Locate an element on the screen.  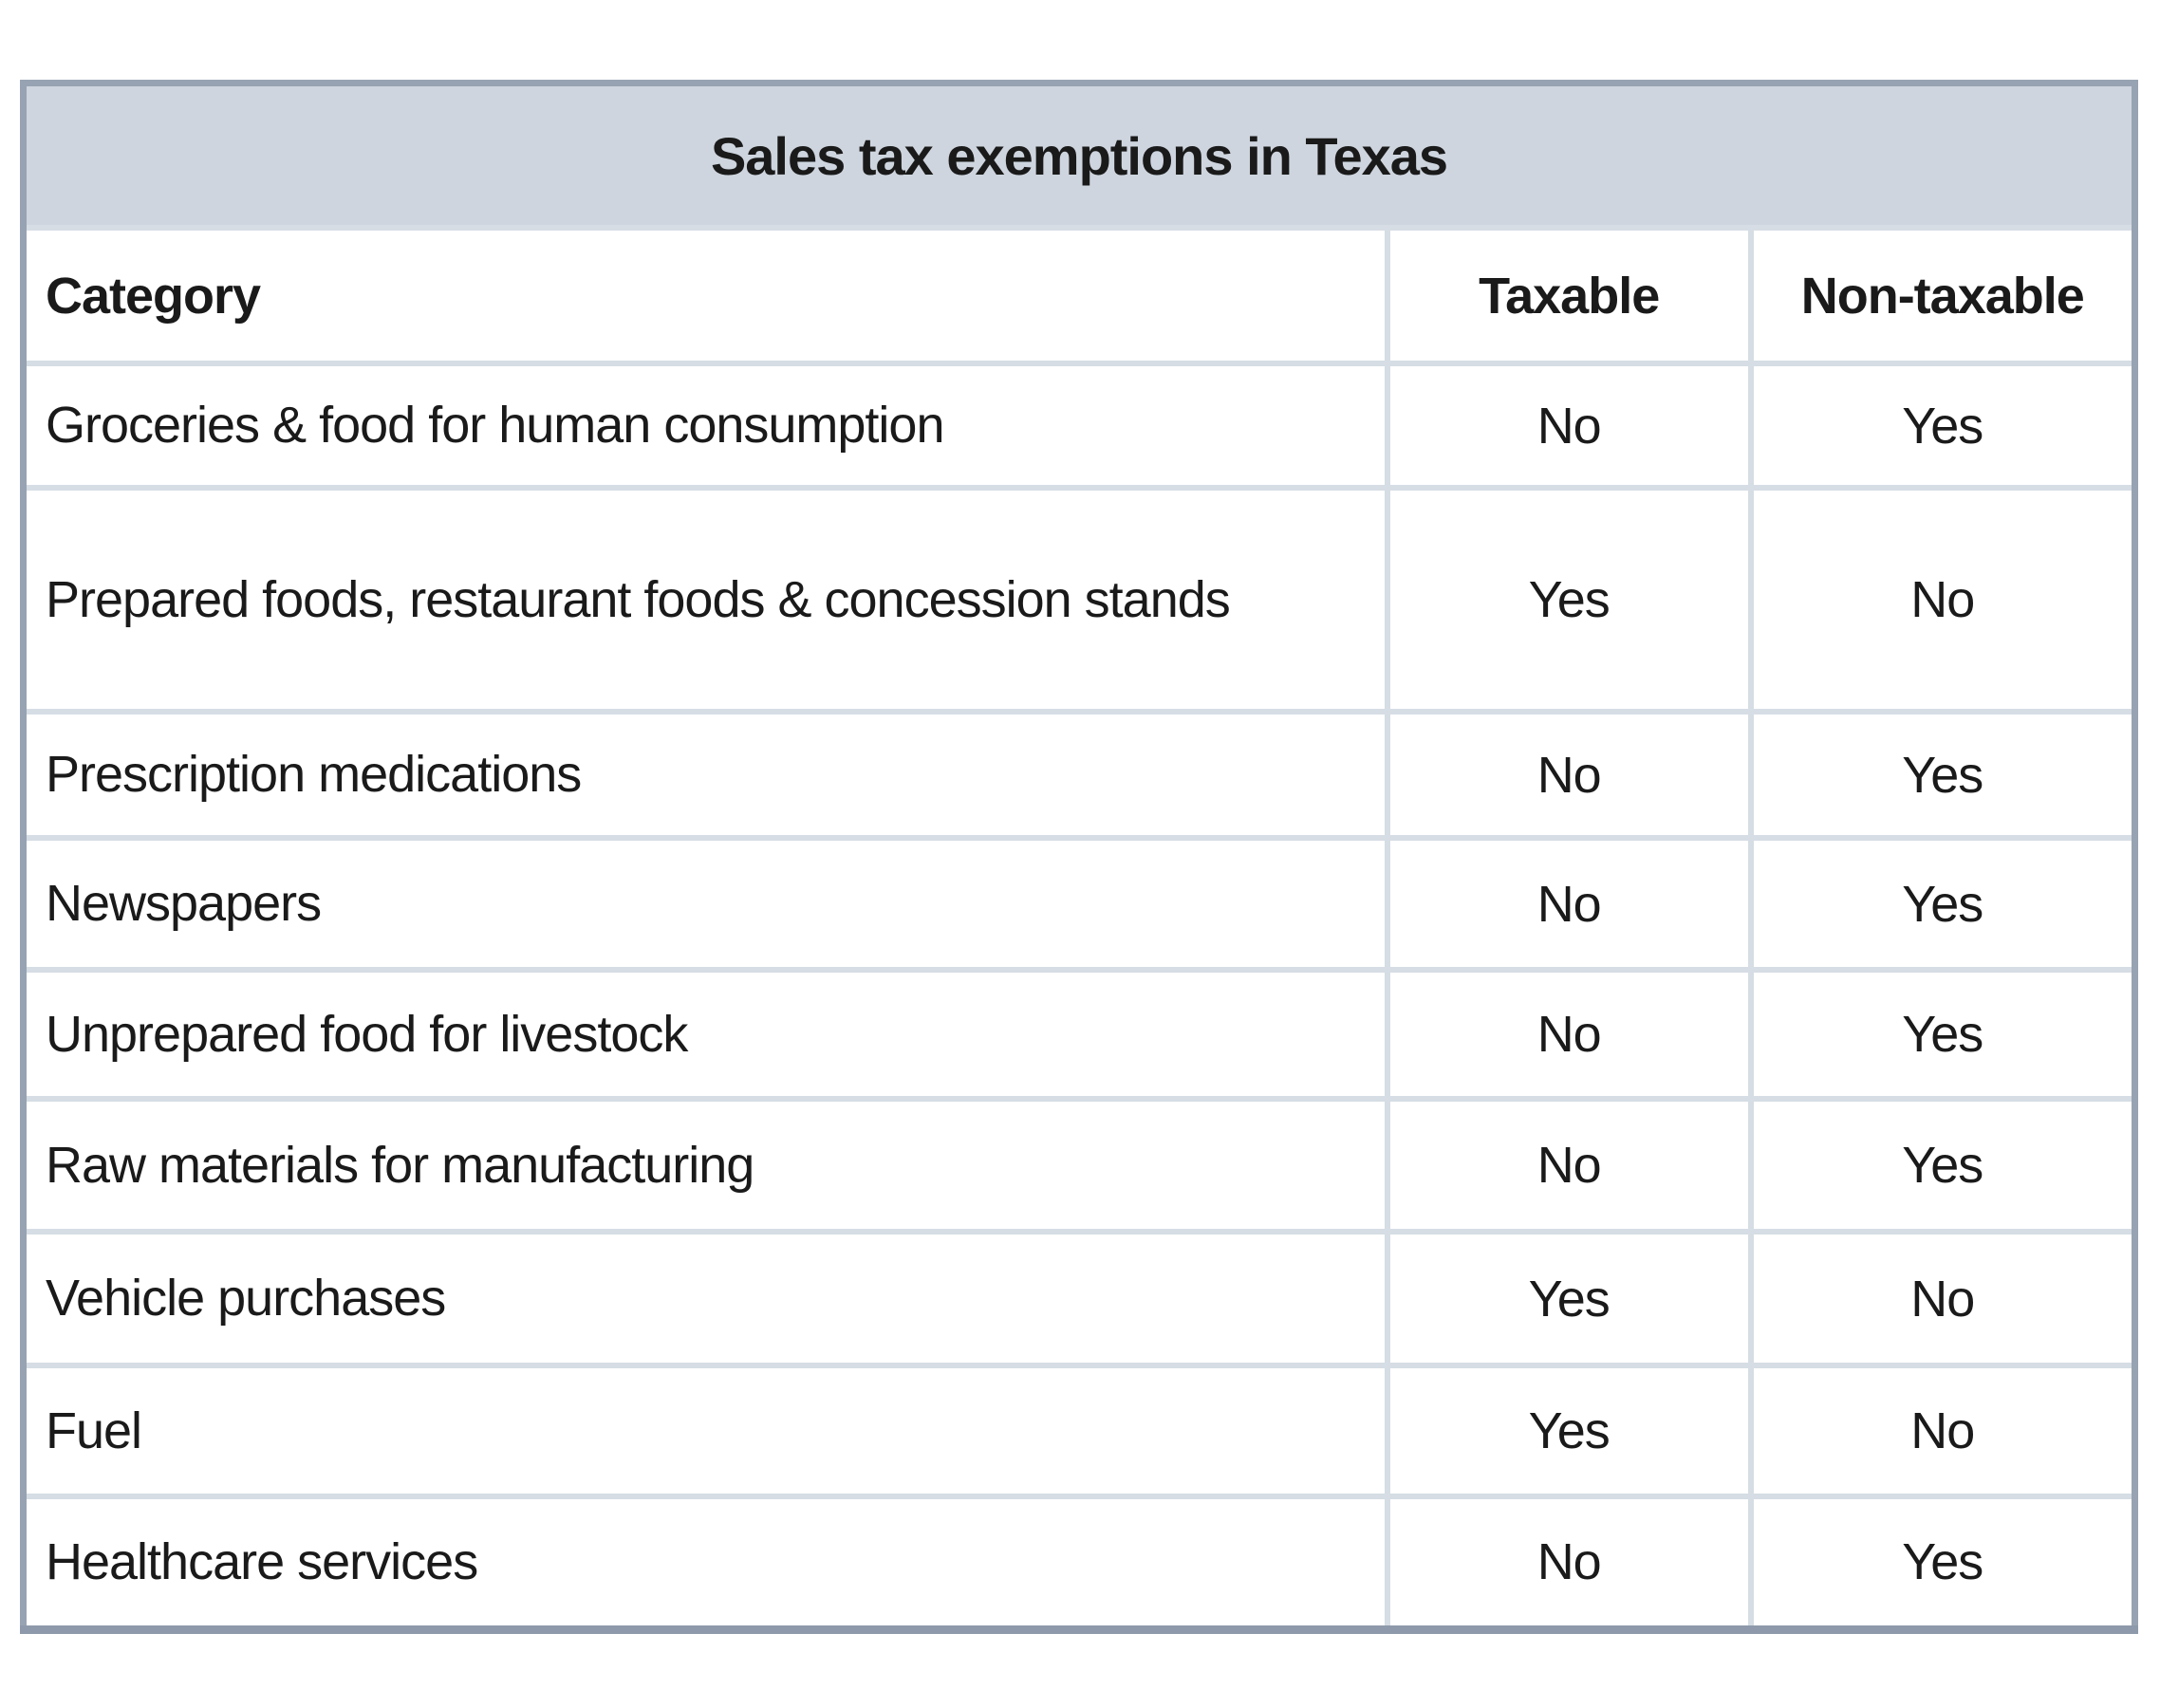
table-header-row: Category Taxable Non-taxable is located at coordinates (1079, 296).